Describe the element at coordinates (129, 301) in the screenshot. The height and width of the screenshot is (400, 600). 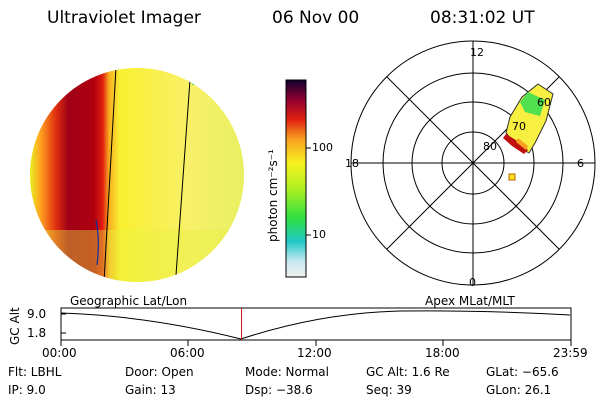
I see `geographic-label: Geographic Lat/Lon` at that location.